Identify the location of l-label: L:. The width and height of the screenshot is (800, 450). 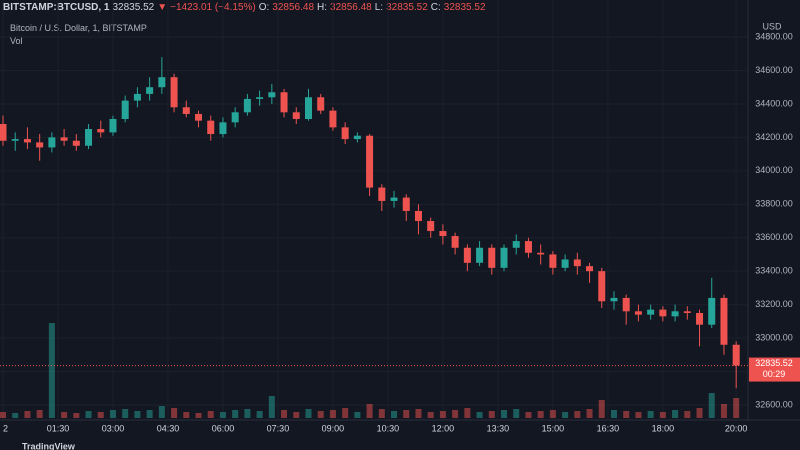
(379, 7).